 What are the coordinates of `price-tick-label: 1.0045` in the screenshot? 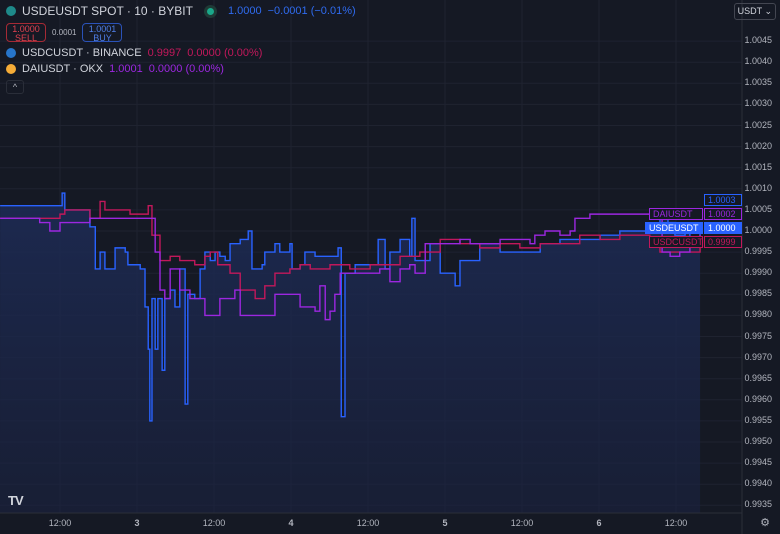 It's located at (758, 40).